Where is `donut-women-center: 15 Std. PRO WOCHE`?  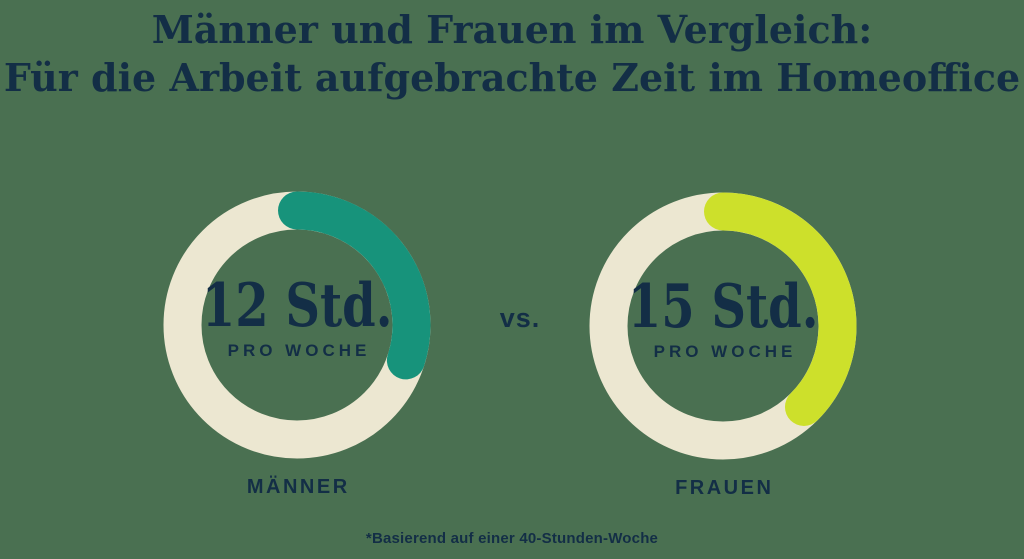 donut-women-center: 15 Std. PRO WOCHE is located at coordinates (723, 320).